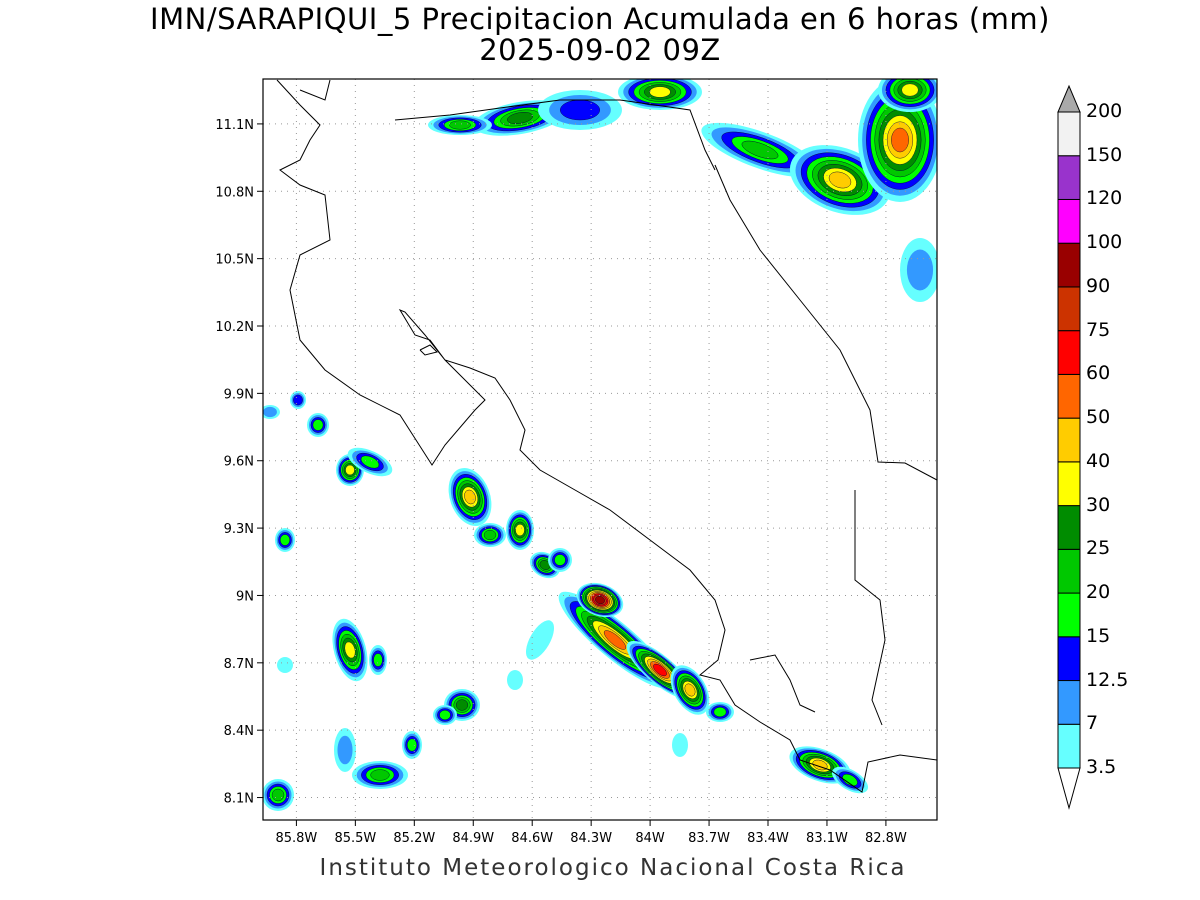  I want to click on colorbar-label: 40, so click(1098, 460).